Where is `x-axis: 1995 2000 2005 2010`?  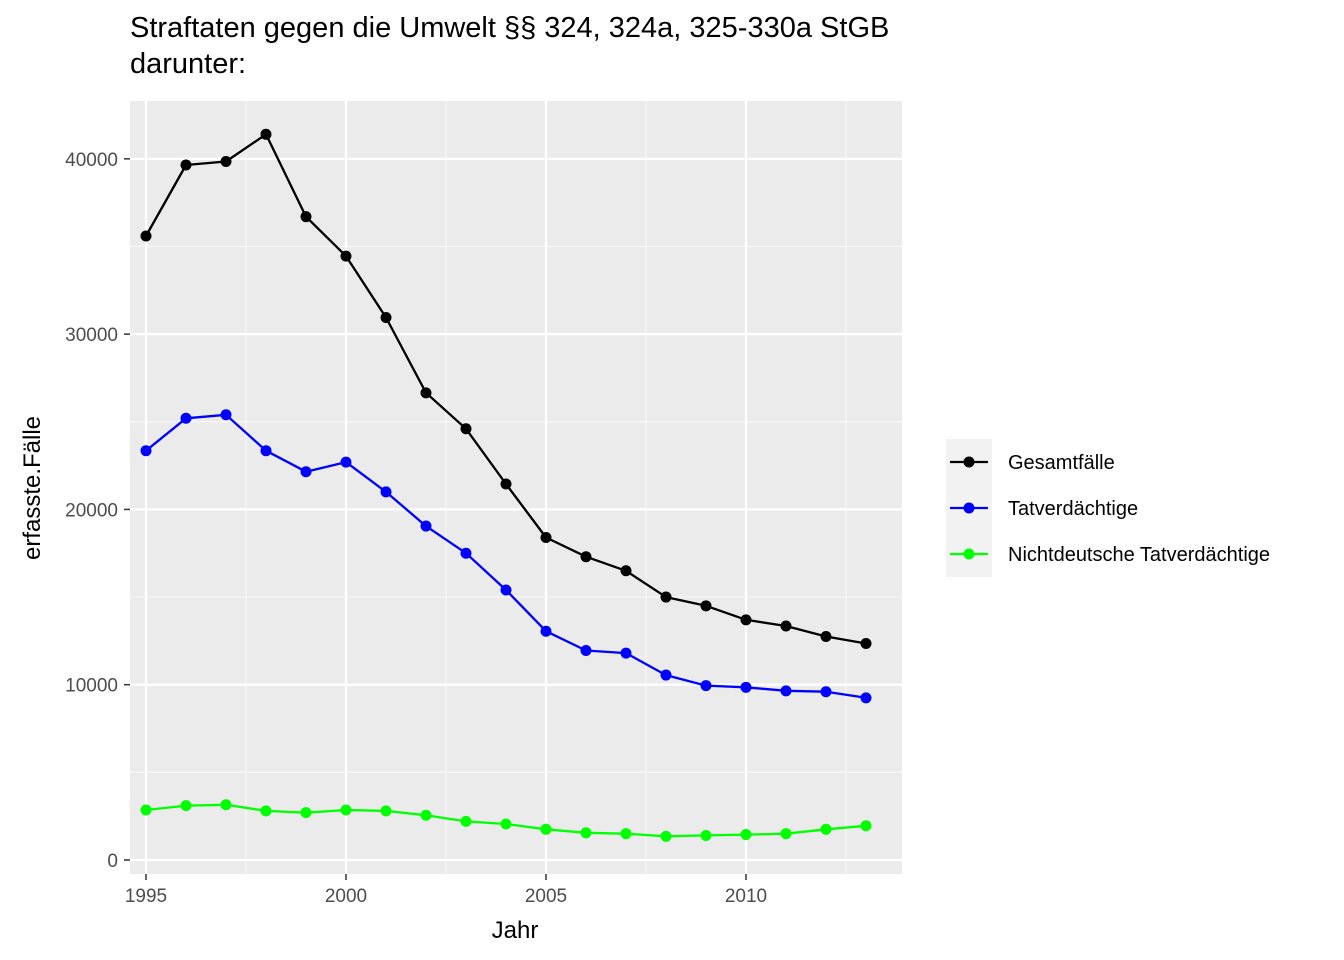
x-axis: 1995 2000 2005 2010 is located at coordinates (446, 890).